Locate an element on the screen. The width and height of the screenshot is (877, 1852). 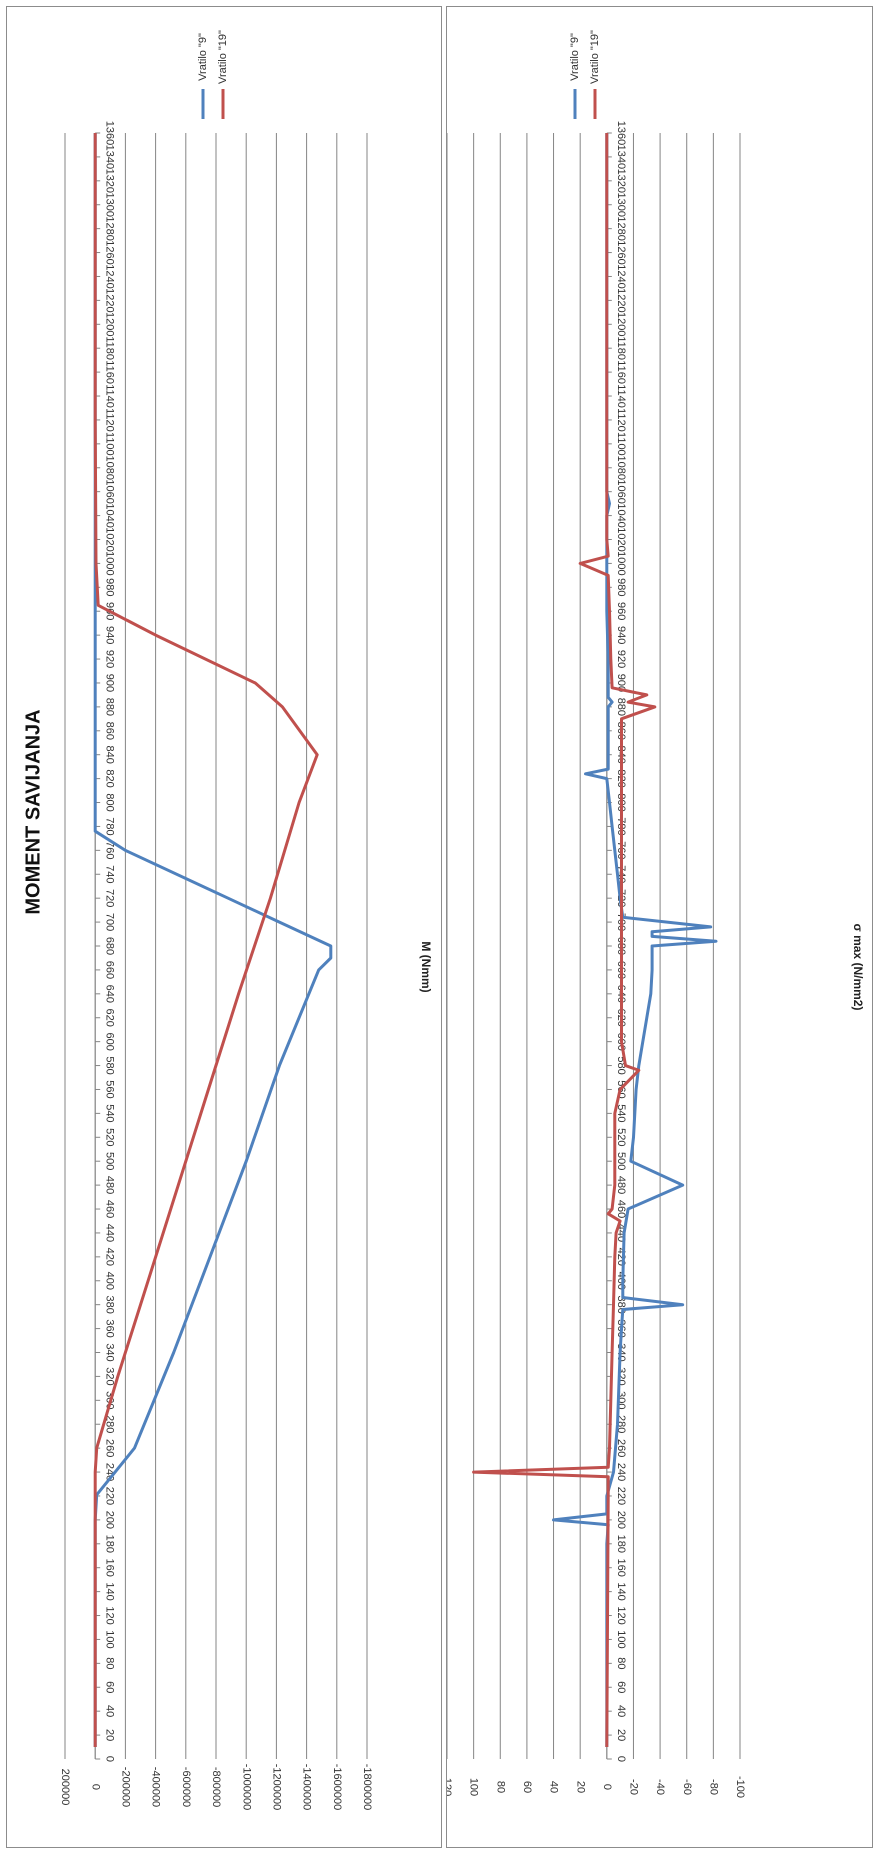
y-tick-label: 200000 is located at coordinates (65, 1787).